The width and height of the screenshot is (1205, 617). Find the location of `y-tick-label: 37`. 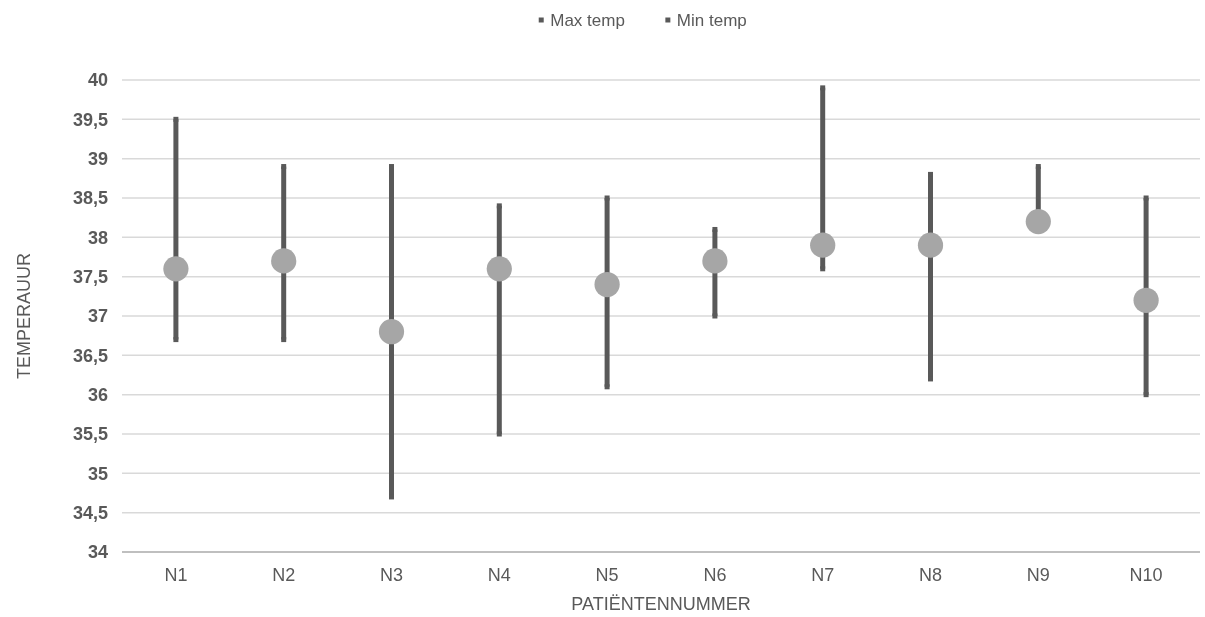

y-tick-label: 37 is located at coordinates (97, 316).